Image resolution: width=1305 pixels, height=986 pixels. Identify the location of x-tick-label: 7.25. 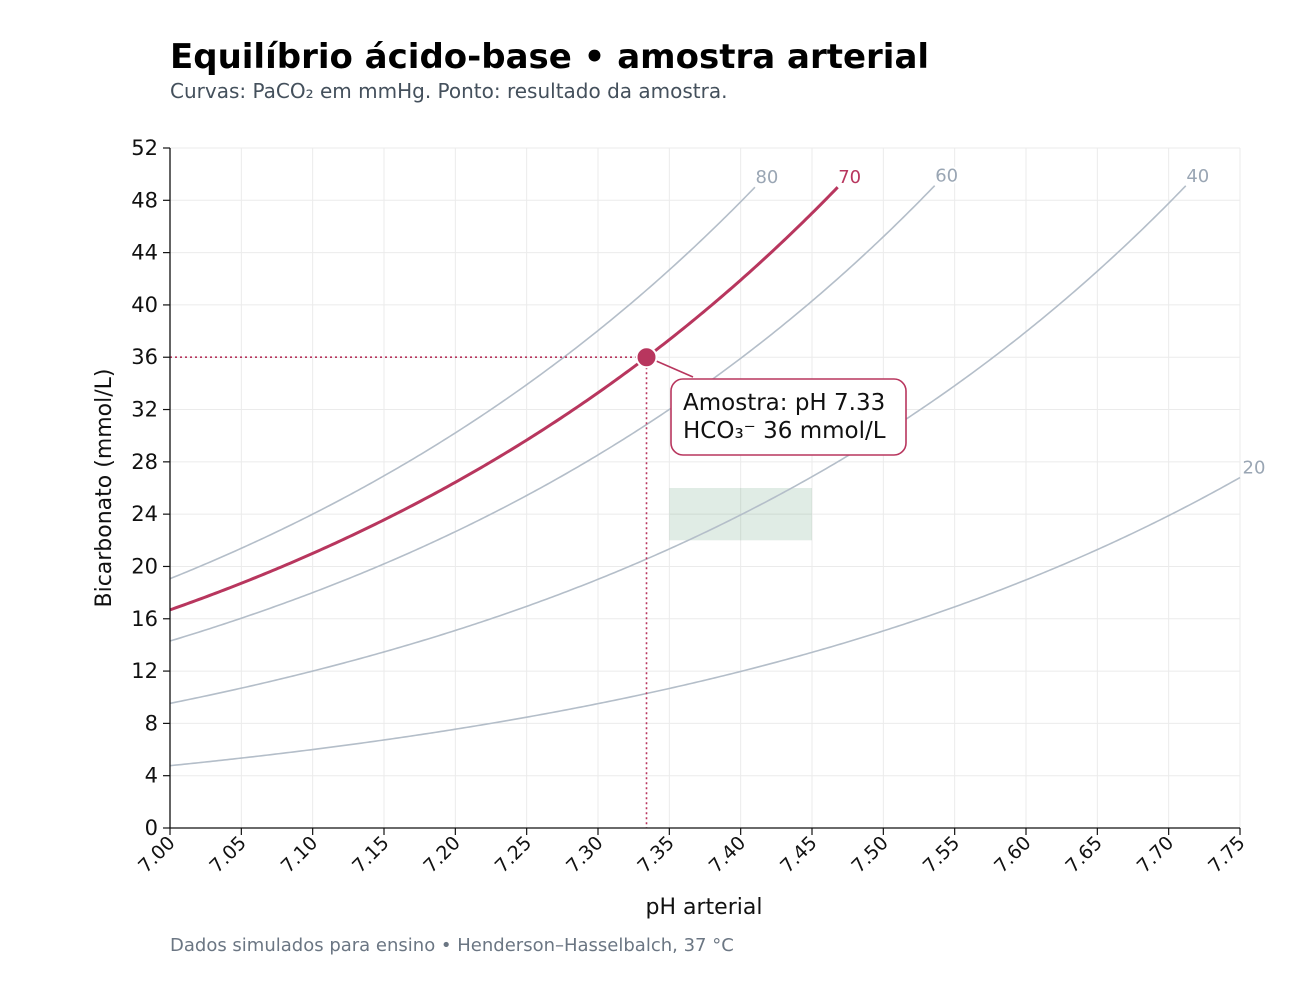
(513, 854).